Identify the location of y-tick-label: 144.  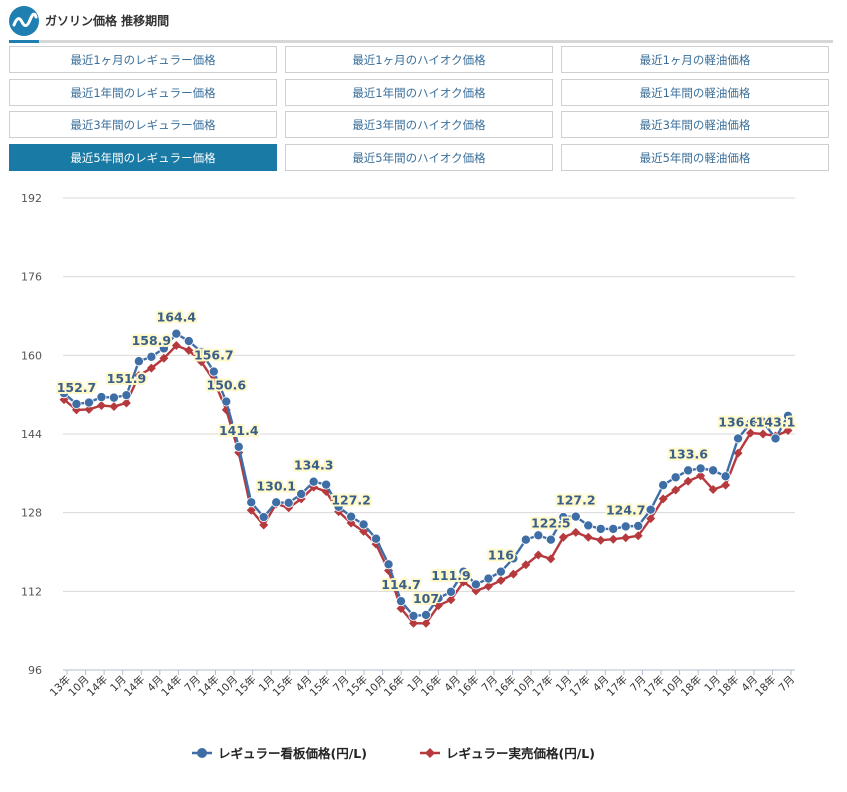
(31, 434).